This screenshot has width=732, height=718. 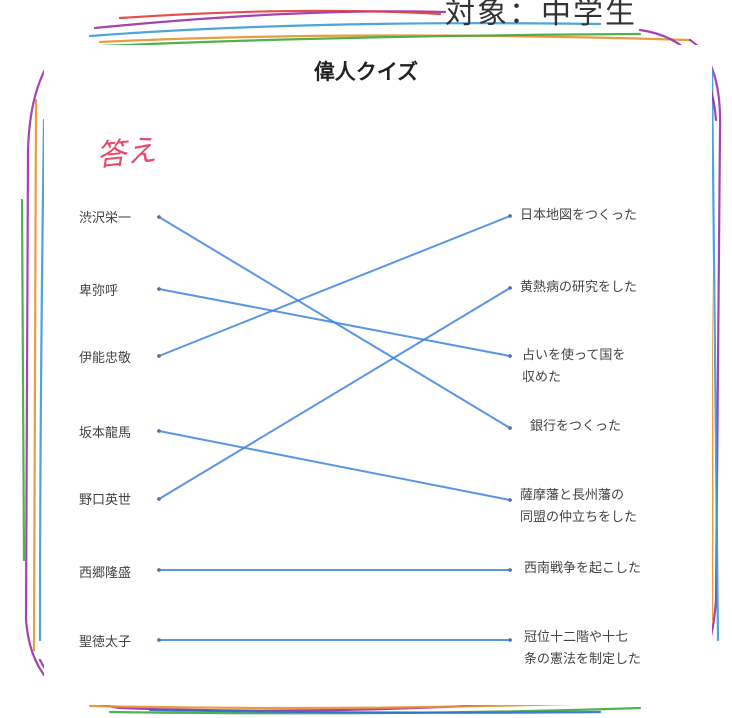 What do you see at coordinates (583, 568) in the screenshot?
I see `achievement-label: 西南戦争を起こした` at bounding box center [583, 568].